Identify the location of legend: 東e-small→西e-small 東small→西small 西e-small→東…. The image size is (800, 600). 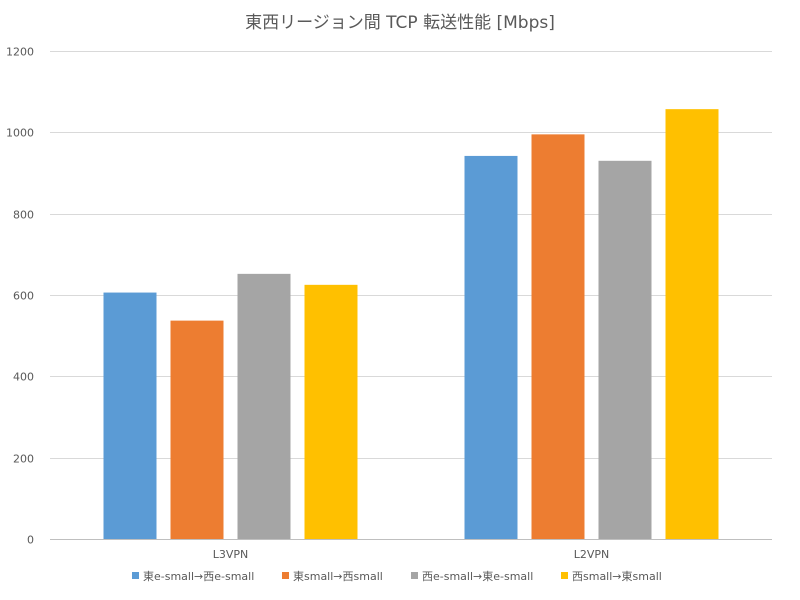
(397, 576).